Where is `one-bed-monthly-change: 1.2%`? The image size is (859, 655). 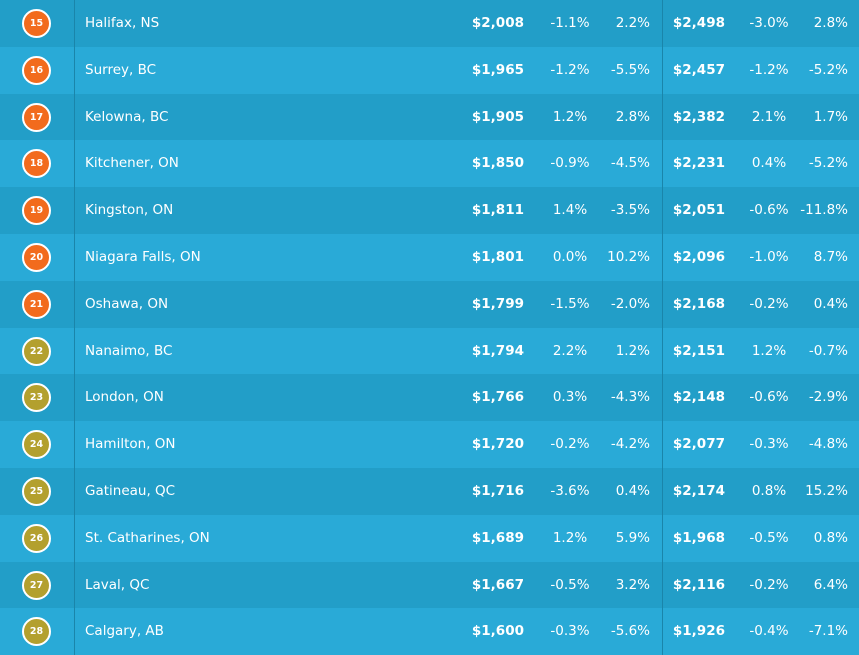 one-bed-monthly-change: 1.2% is located at coordinates (570, 537).